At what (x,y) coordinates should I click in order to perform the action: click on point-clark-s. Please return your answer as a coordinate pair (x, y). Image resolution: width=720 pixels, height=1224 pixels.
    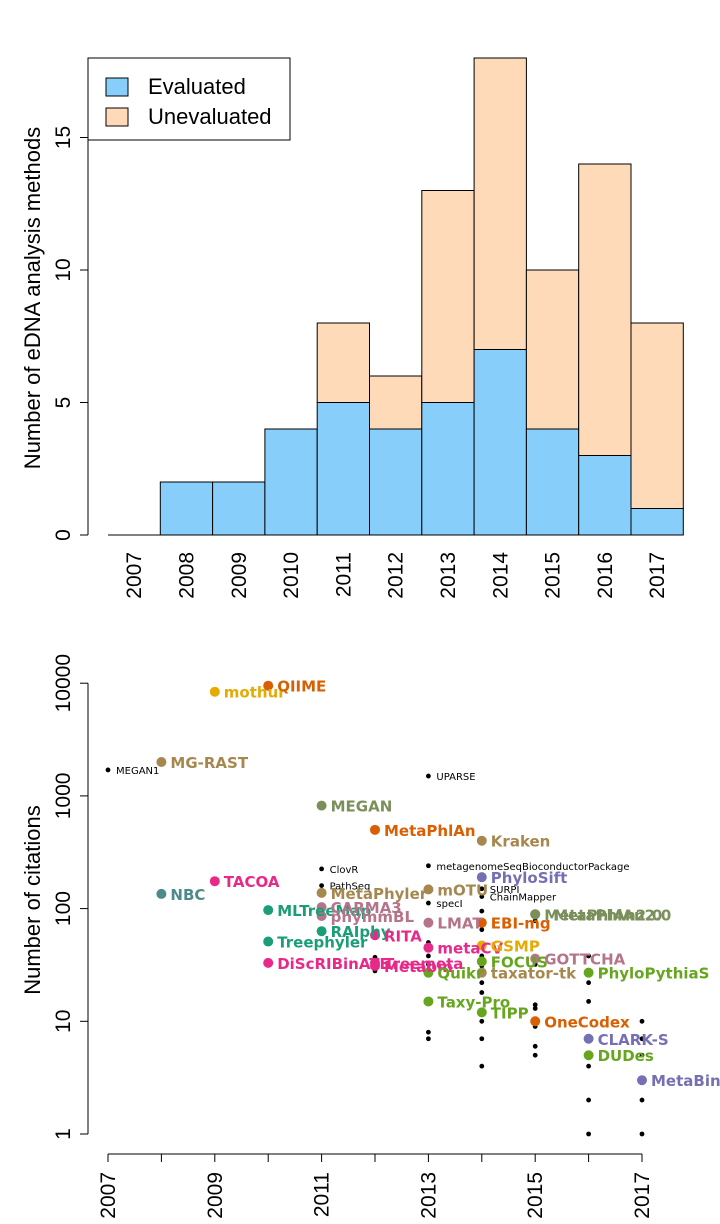
    Looking at the image, I should click on (588, 1038).